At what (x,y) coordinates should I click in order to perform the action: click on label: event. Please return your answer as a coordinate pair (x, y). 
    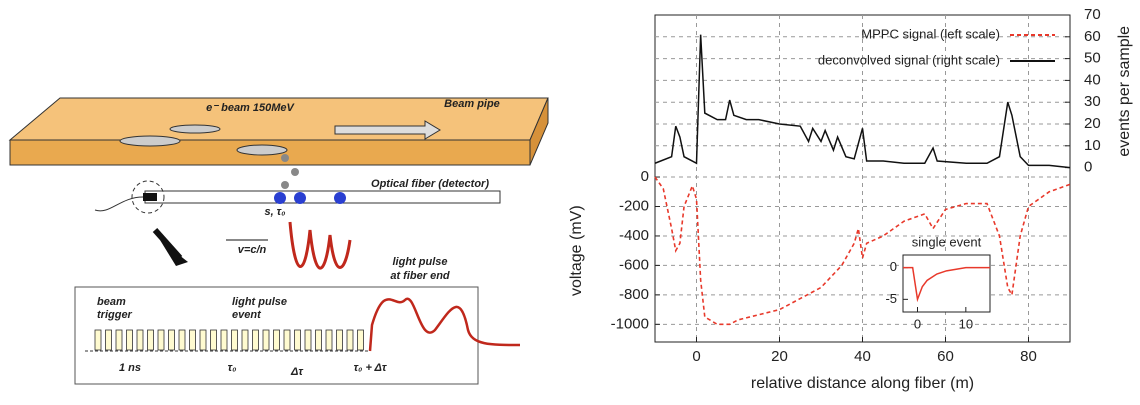
    Looking at the image, I should click on (247, 315).